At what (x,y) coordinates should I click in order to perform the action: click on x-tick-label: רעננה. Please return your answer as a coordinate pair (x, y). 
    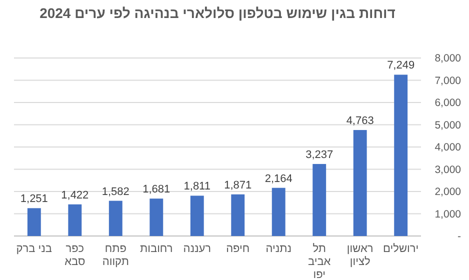
    Looking at the image, I should click on (197, 249).